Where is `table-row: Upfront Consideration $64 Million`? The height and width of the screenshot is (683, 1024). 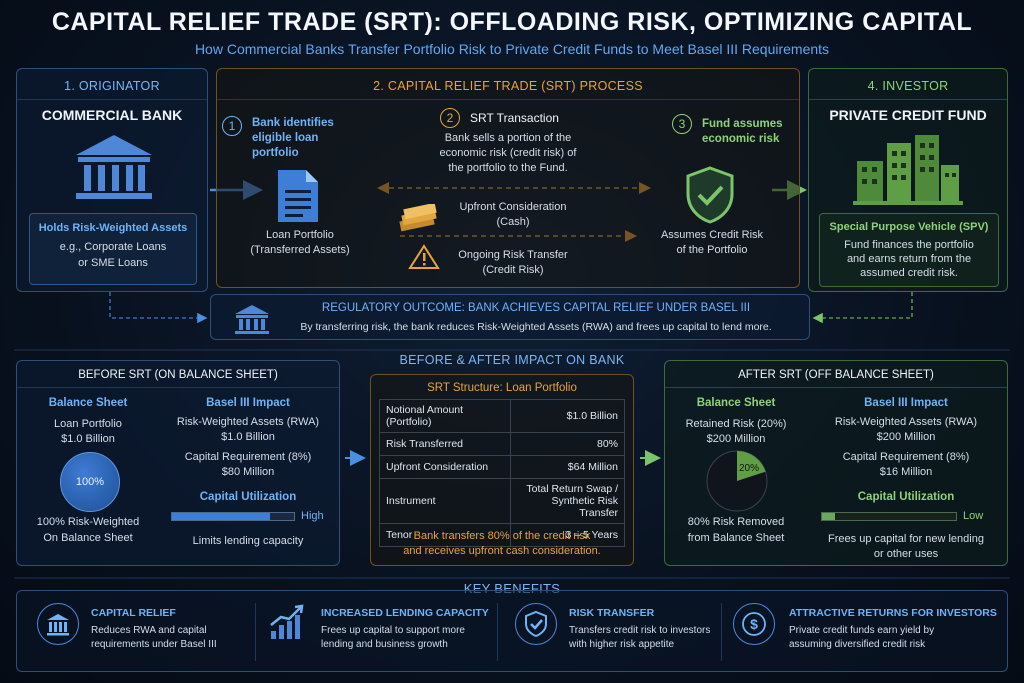
table-row: Upfront Consideration $64 Million is located at coordinates (501, 467).